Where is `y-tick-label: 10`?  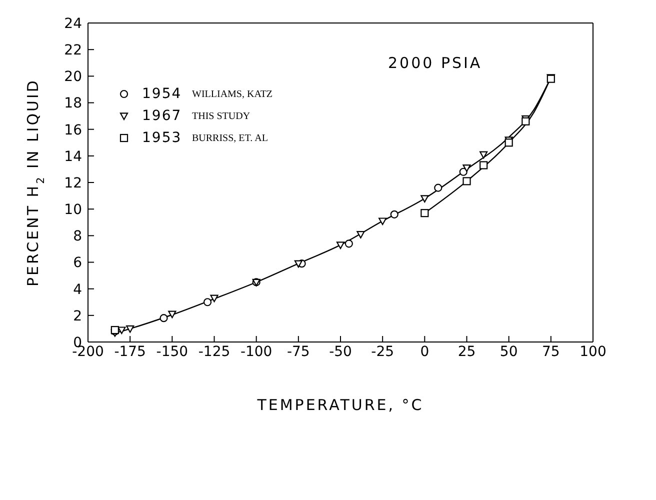
y-tick-label: 10 is located at coordinates (73, 210).